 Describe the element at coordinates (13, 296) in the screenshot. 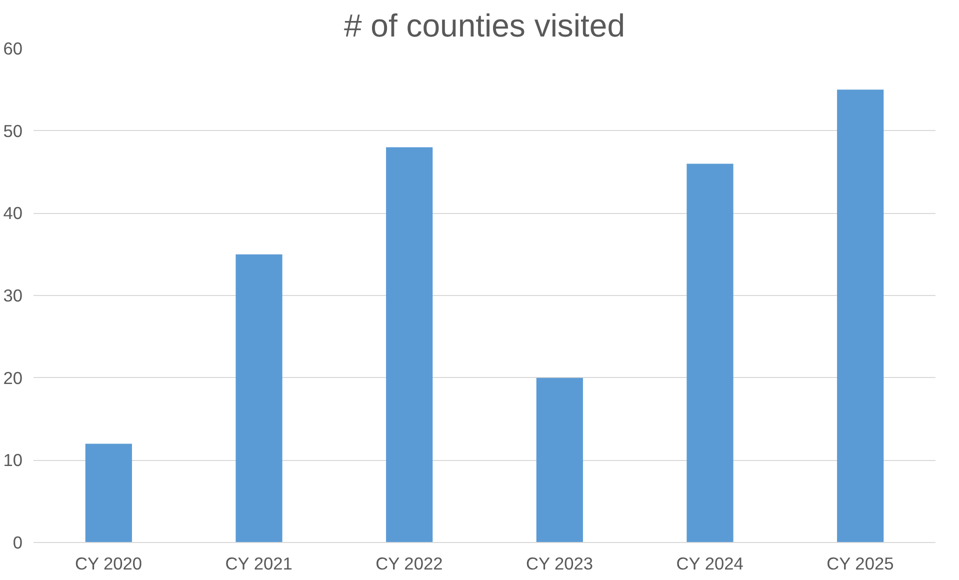

I see `y-tick-label: 30` at that location.